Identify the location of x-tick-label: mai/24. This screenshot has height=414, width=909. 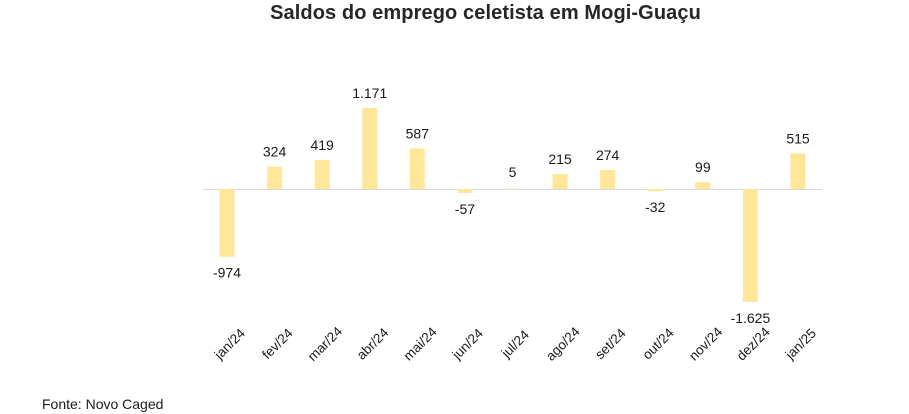
(421, 344).